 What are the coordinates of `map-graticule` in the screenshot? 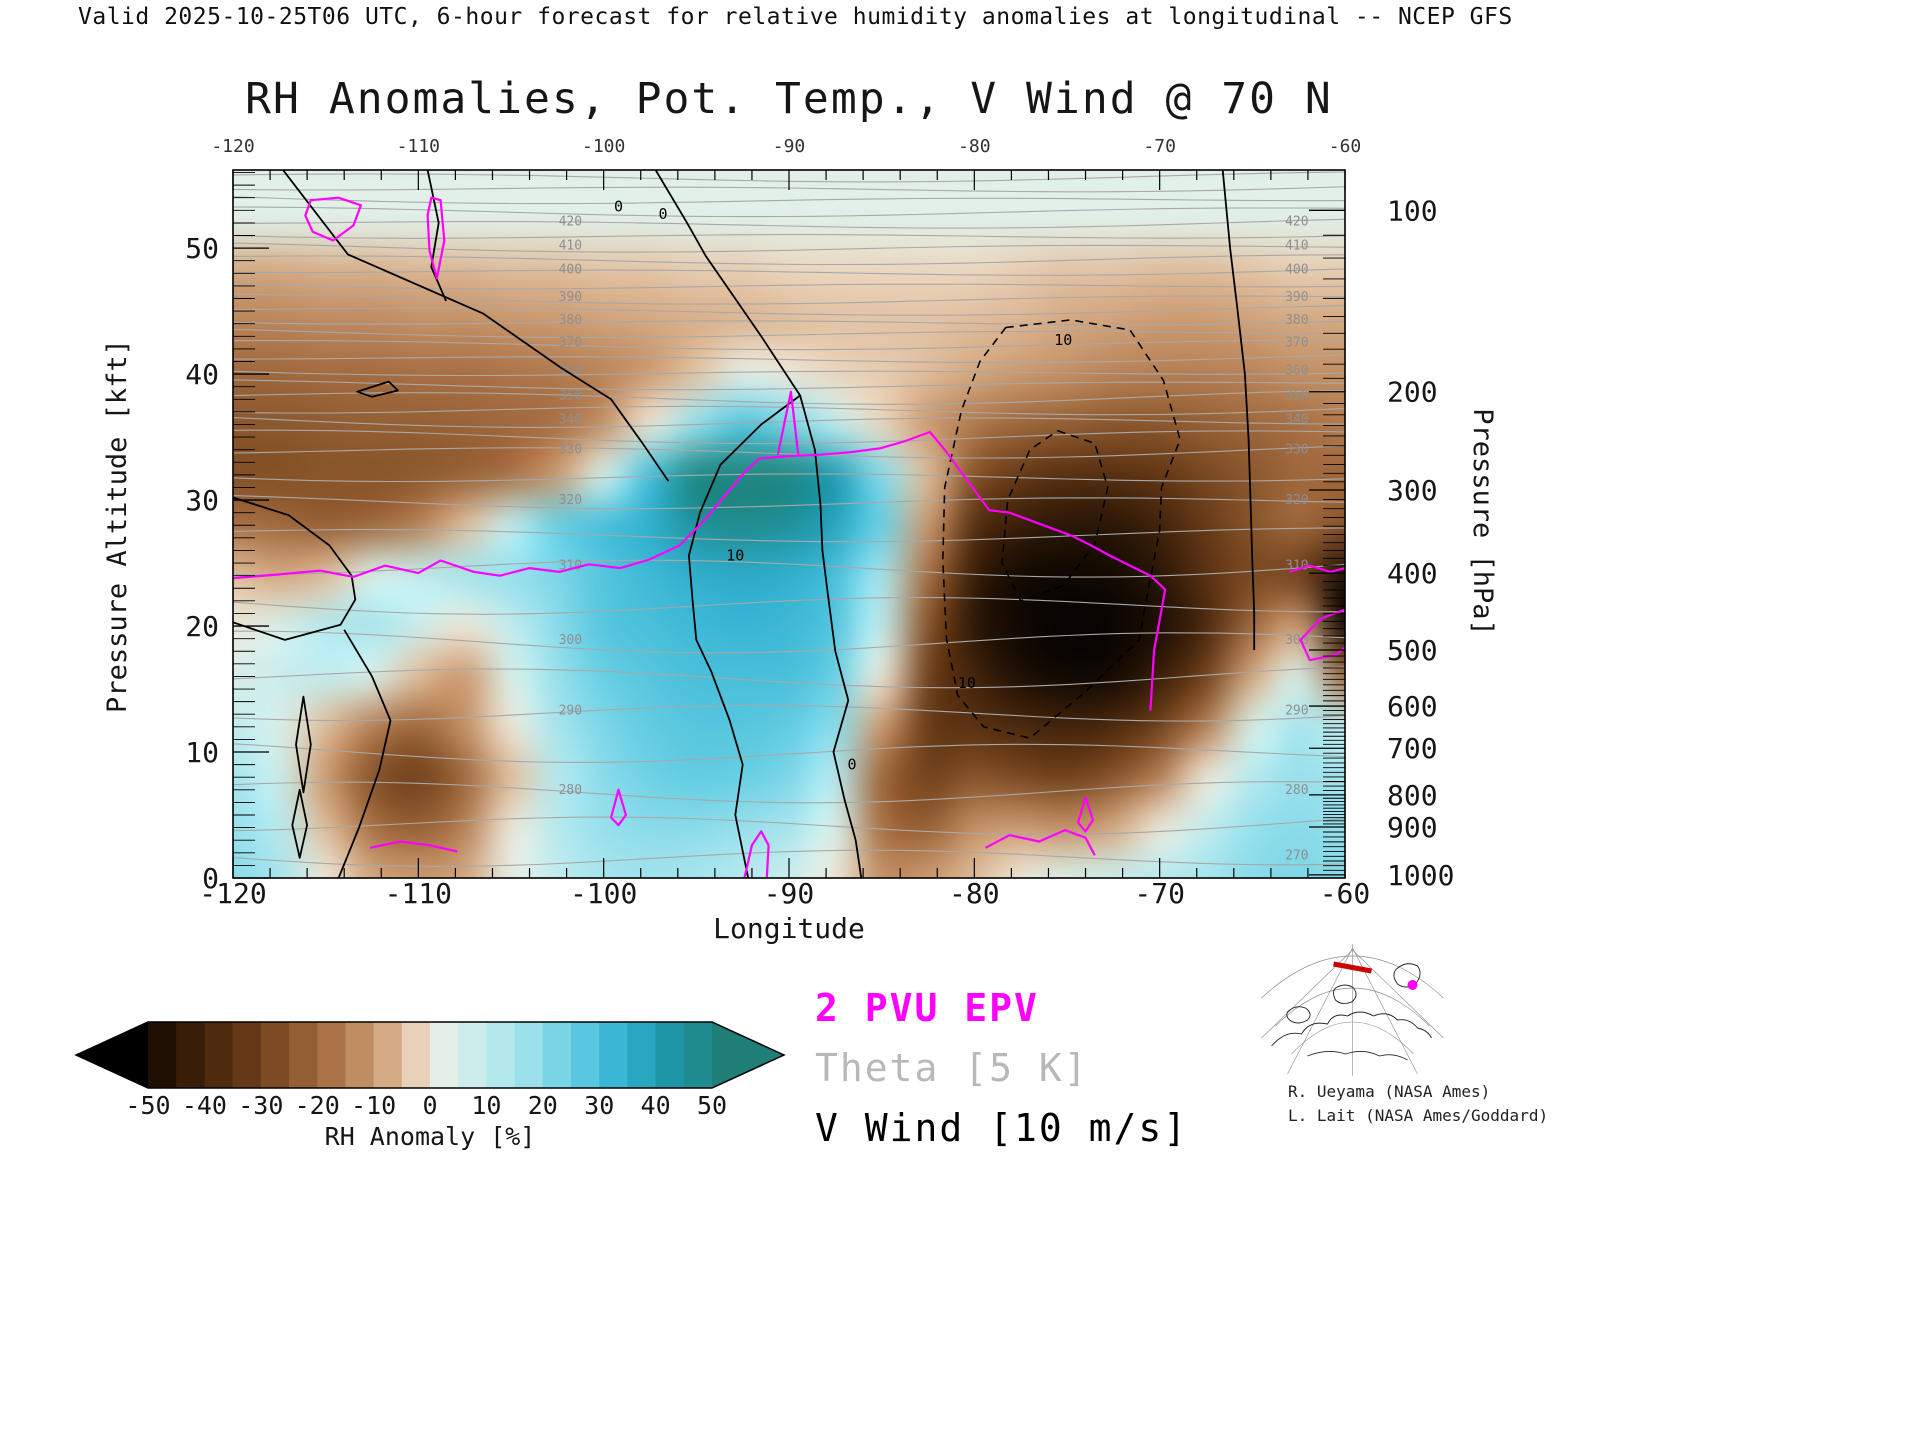 It's located at (1352, 1010).